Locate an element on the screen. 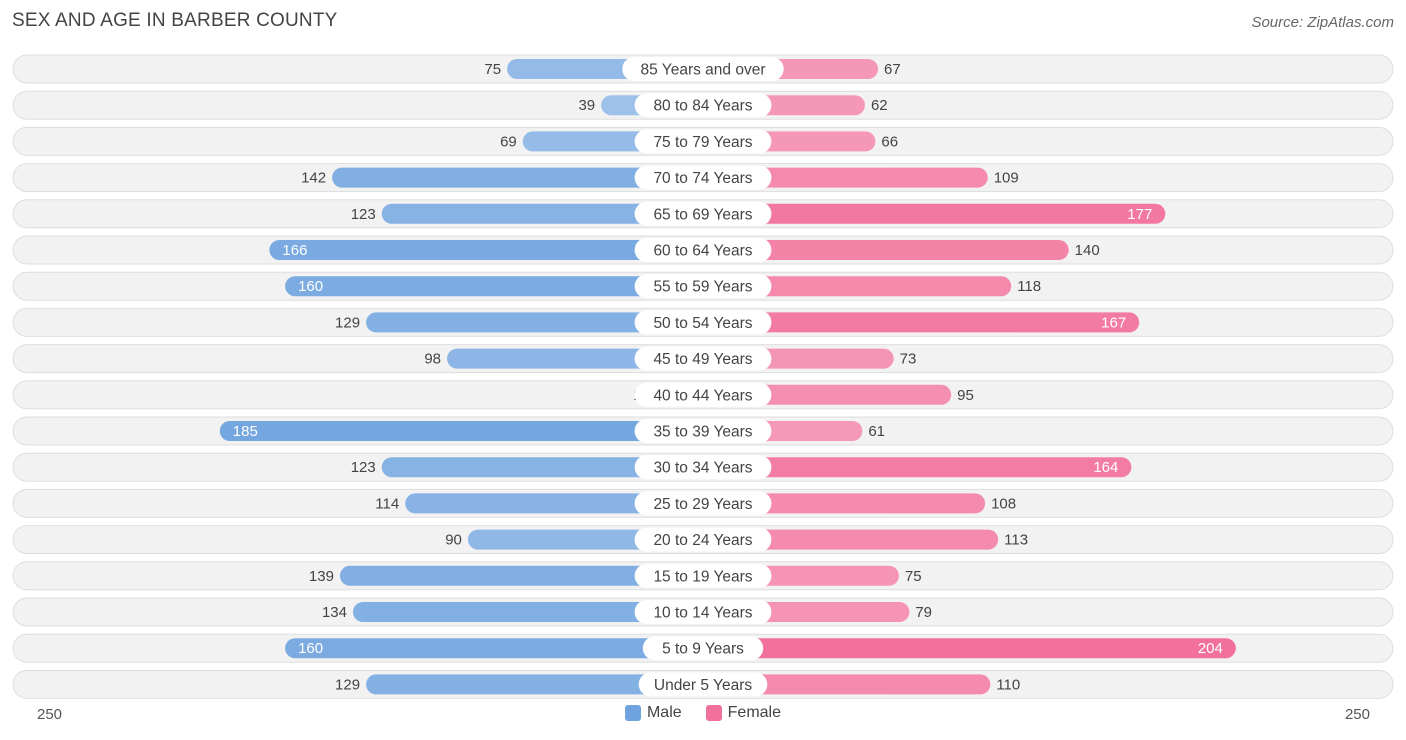 This screenshot has height=740, width=1406. value-label-male: 142 is located at coordinates (313, 178).